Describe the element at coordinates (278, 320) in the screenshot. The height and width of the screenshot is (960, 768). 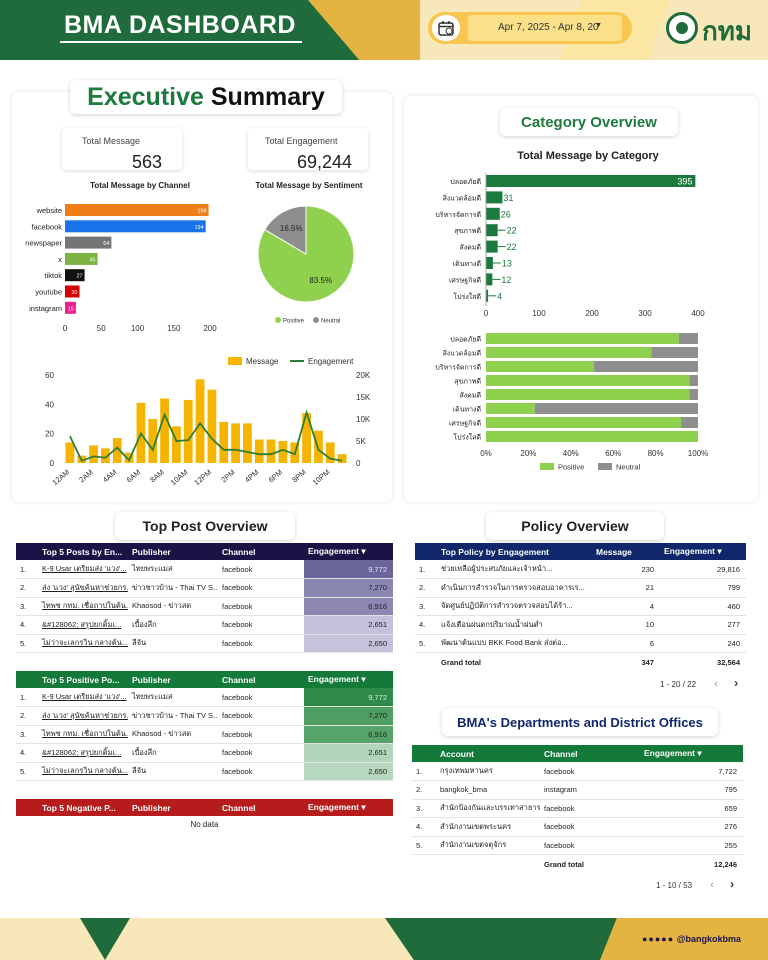
I see `legend-dot` at that location.